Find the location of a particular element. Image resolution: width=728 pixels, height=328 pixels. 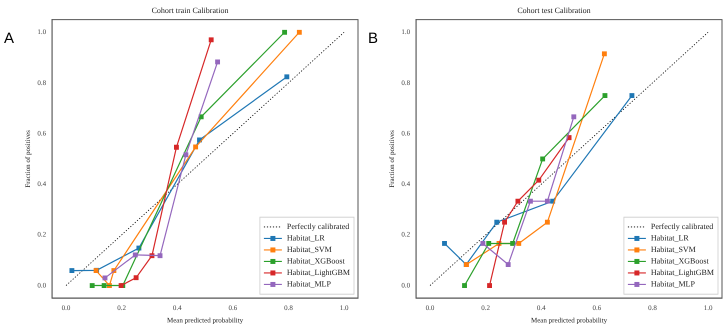

chart-title: Cohort test Calibration is located at coordinates (554, 10).